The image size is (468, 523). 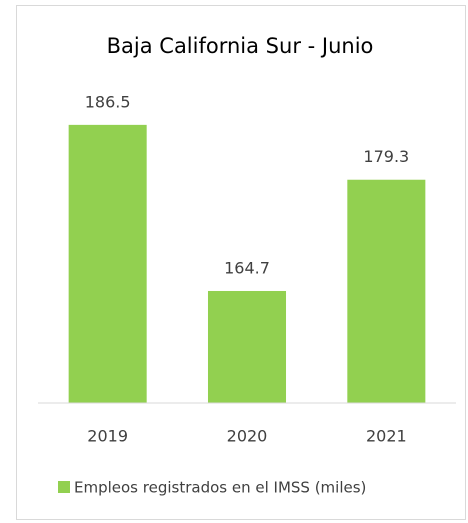 What do you see at coordinates (247, 436) in the screenshot?
I see `x-tick-label: 2020` at bounding box center [247, 436].